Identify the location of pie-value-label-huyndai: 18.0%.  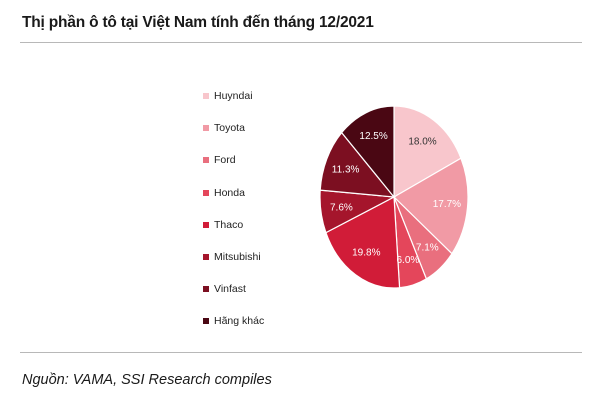
(422, 141).